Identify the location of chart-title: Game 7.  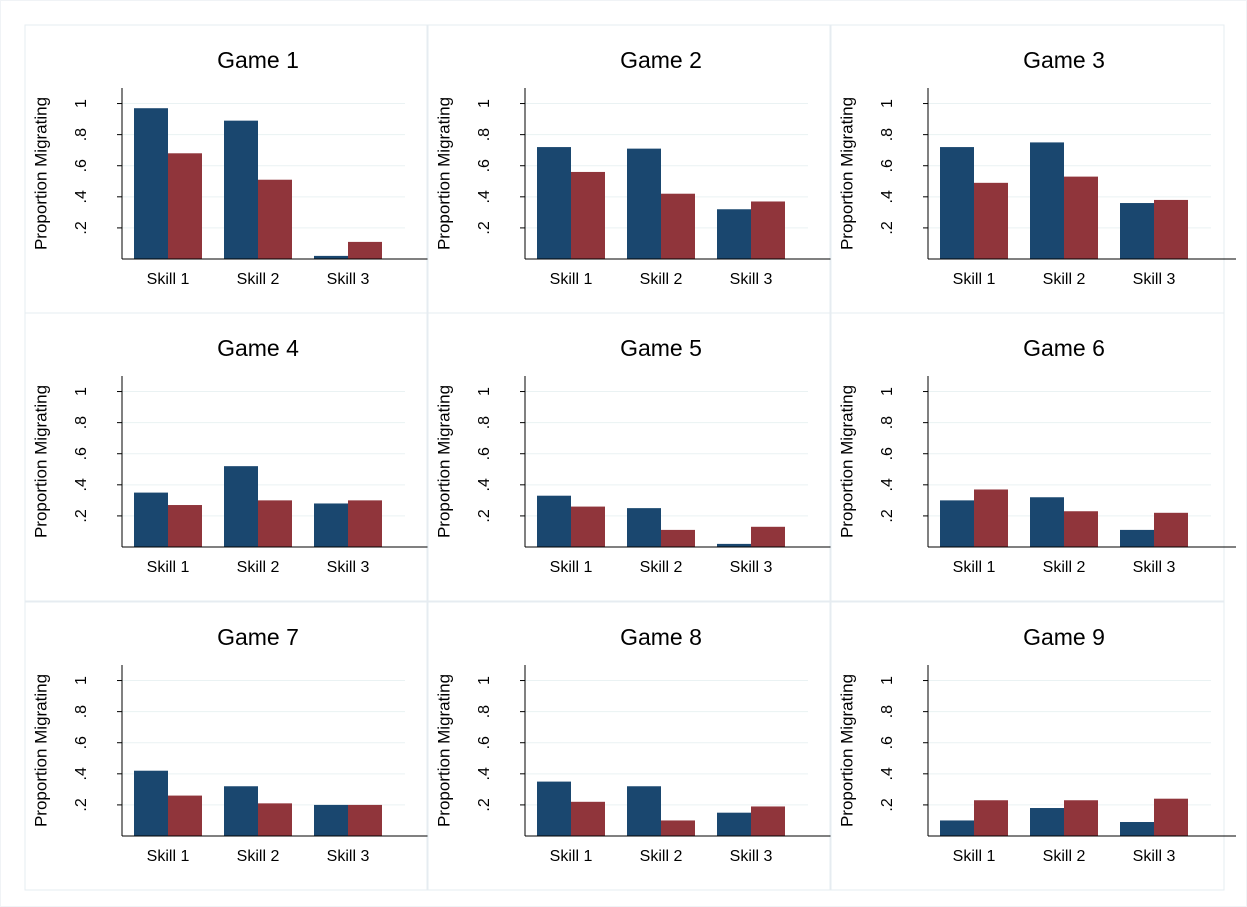
(258, 637).